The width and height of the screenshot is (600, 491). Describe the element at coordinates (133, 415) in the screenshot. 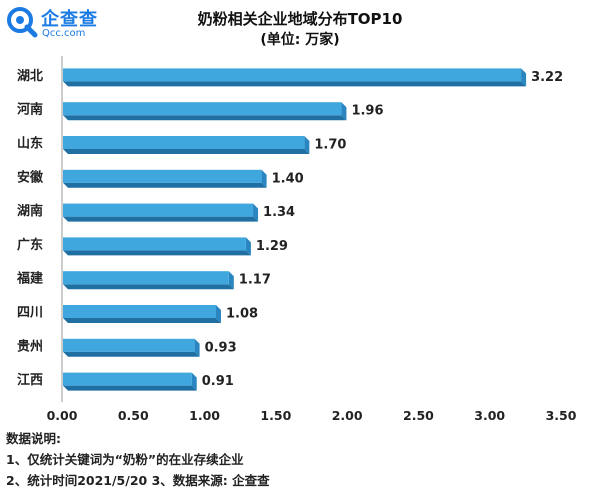

I see `x-tick-label: 0.50` at that location.